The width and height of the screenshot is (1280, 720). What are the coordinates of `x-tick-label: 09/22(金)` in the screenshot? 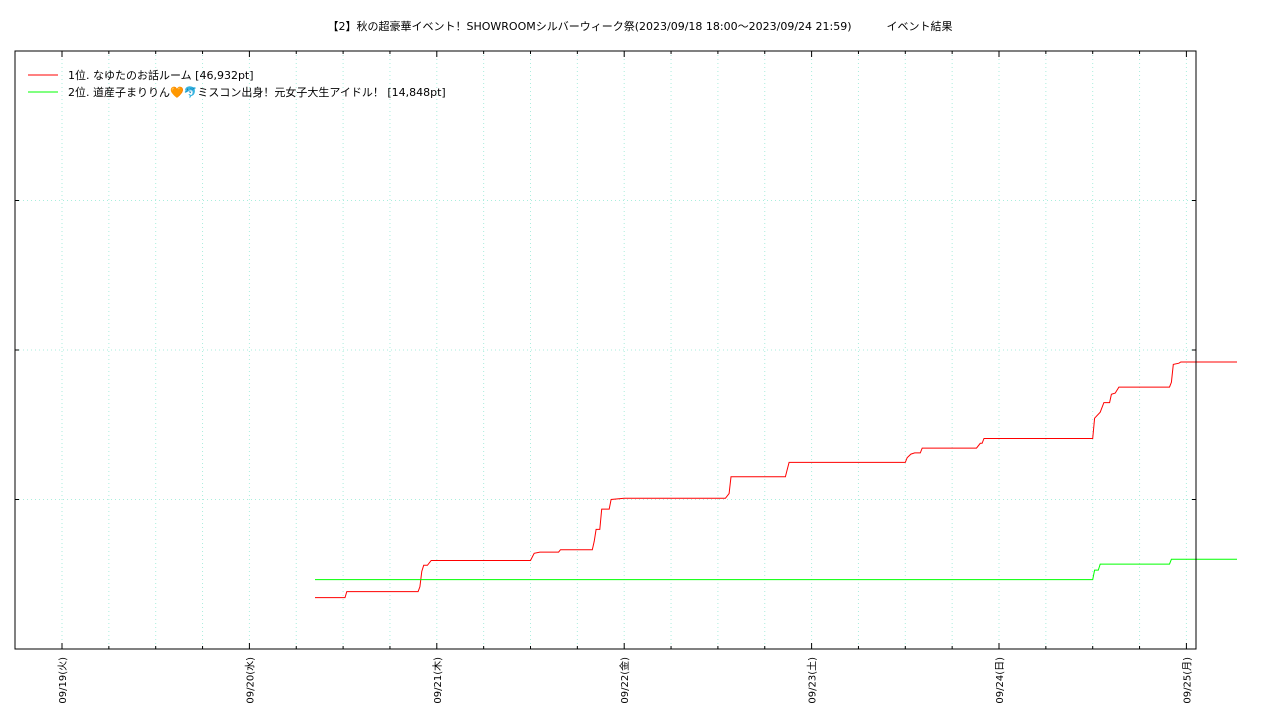 It's located at (624, 680).